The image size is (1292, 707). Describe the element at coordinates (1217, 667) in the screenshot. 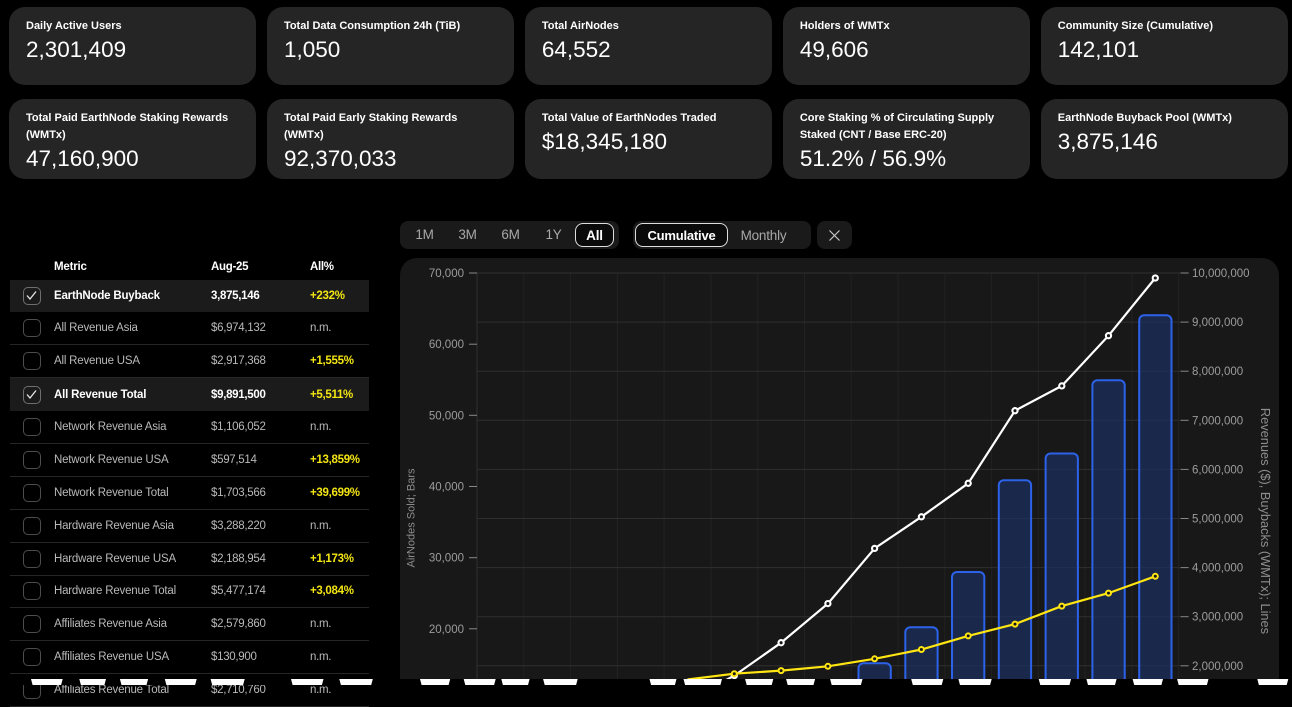

I see `svg-text: 2,000,000` at that location.